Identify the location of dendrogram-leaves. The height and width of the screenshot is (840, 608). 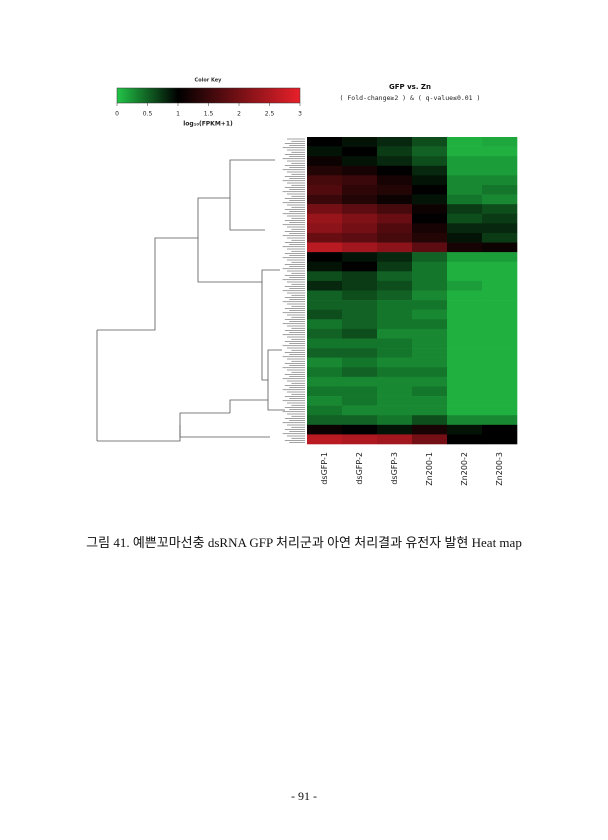
(293, 290).